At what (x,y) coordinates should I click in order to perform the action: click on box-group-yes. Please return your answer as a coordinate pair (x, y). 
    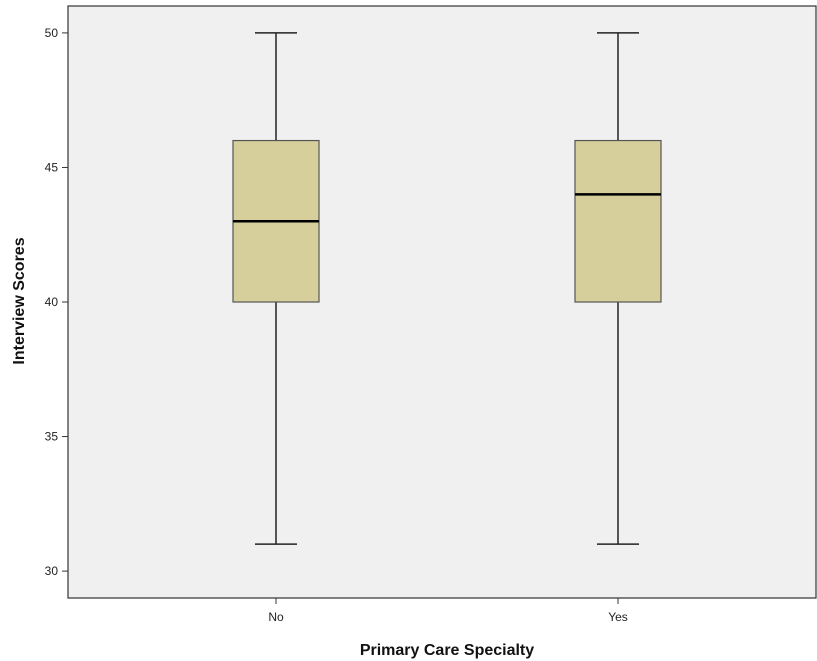
    Looking at the image, I should click on (618, 288).